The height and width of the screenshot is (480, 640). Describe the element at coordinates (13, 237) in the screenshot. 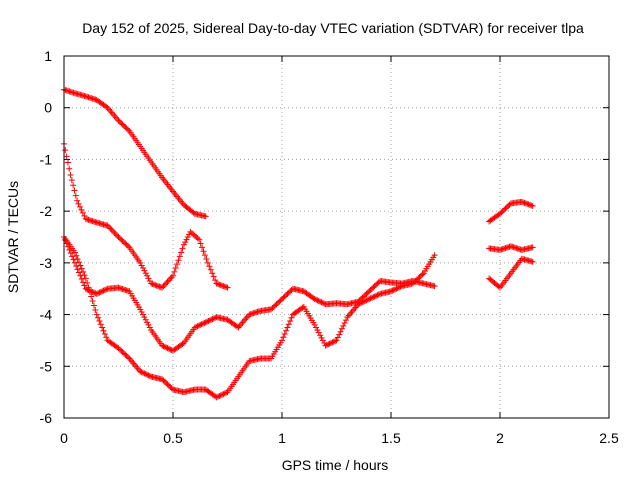

I see `y-axis-label: SDTVAR / TECUs` at that location.